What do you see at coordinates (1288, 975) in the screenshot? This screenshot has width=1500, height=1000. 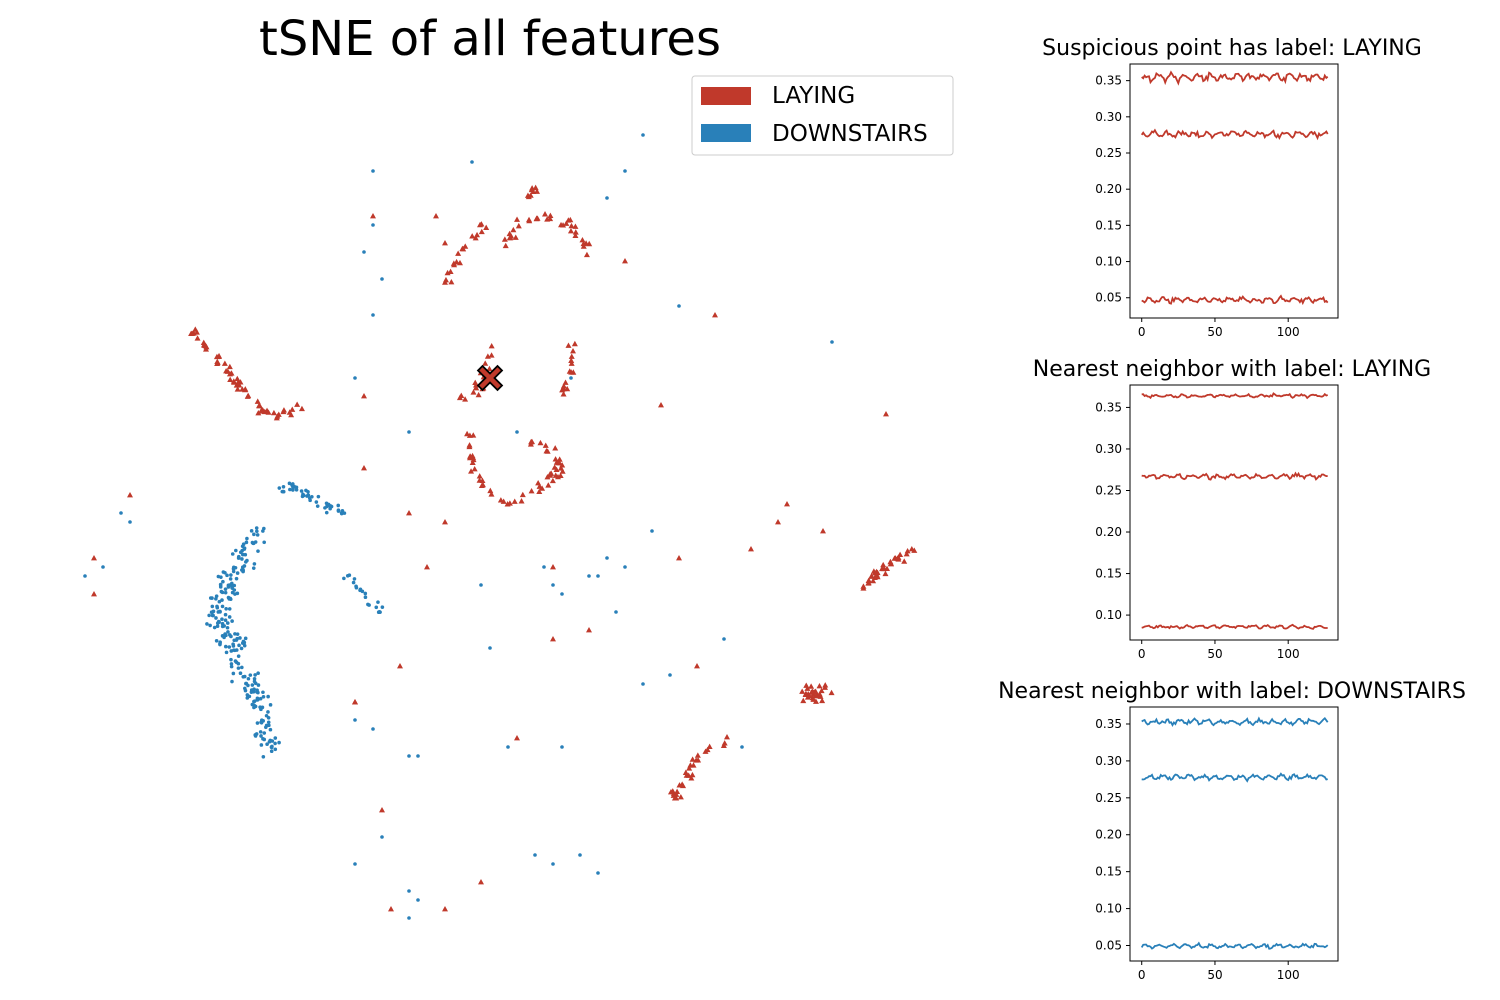 I see `x-tick-label: 100` at bounding box center [1288, 975].